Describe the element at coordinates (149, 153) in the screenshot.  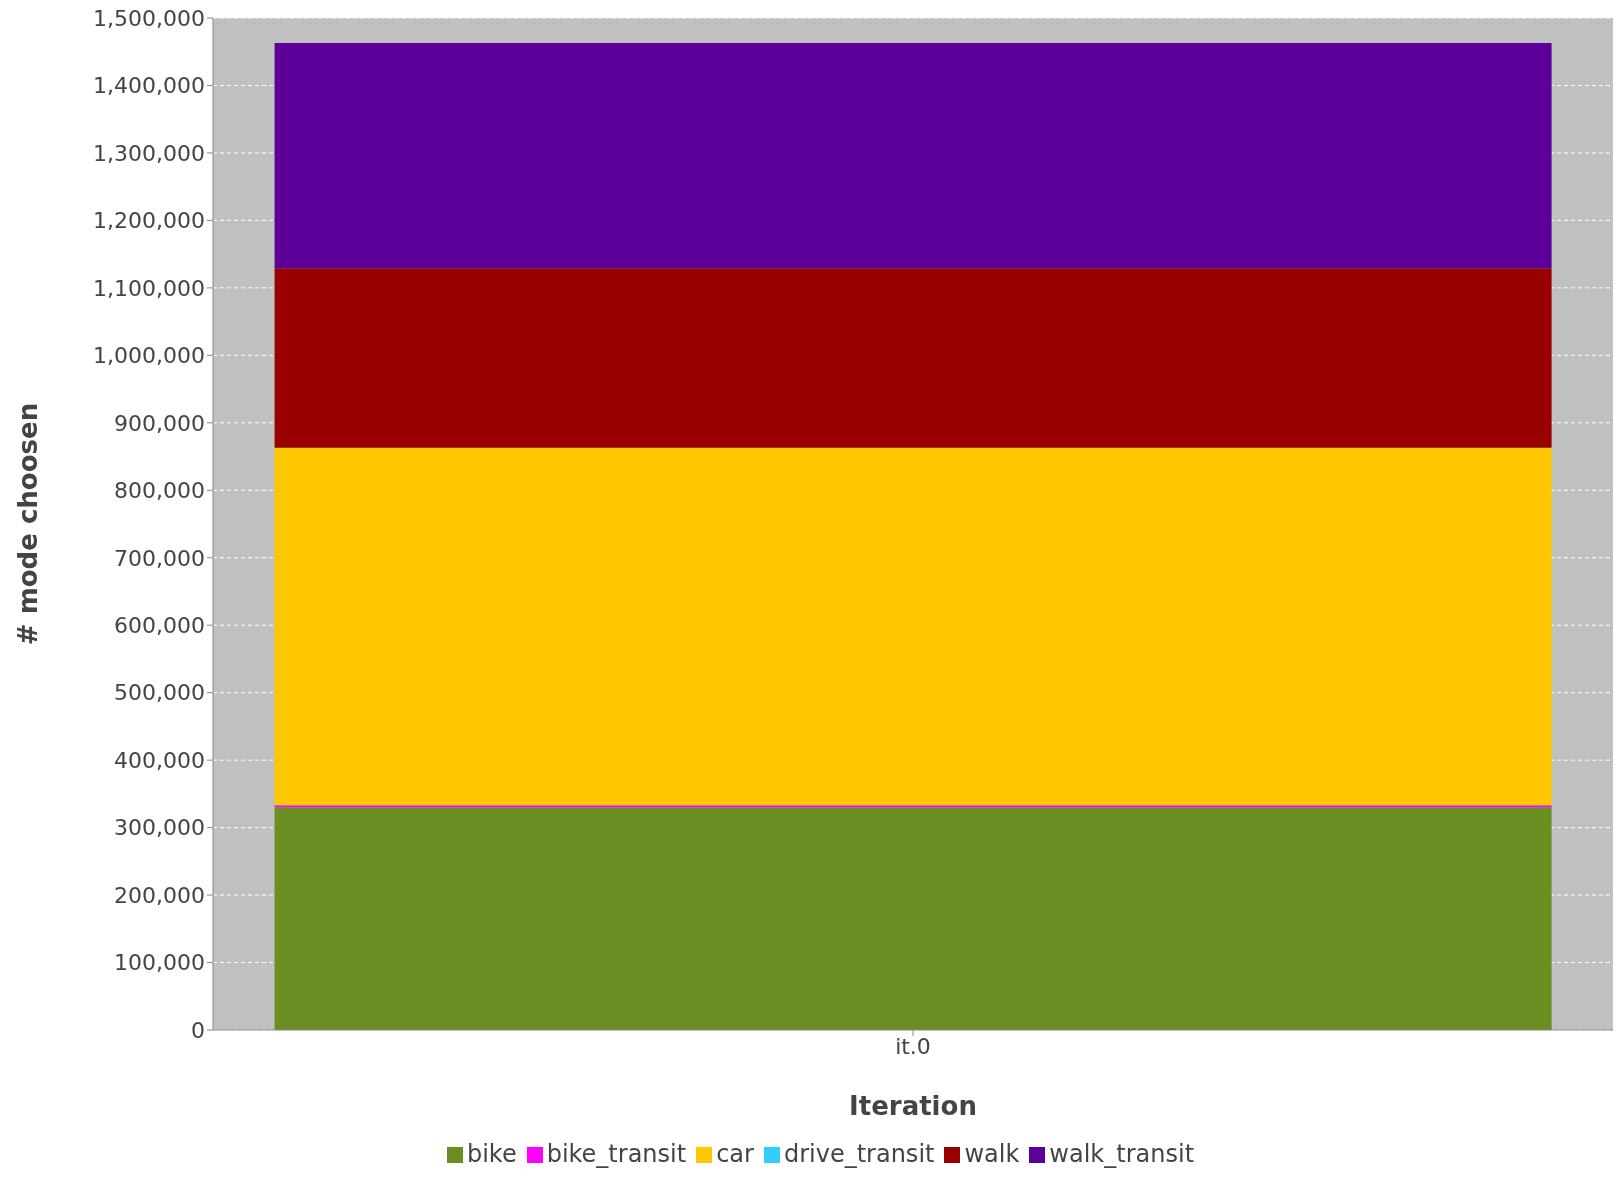
I see `y-tick-label: 1,300,000` at that location.